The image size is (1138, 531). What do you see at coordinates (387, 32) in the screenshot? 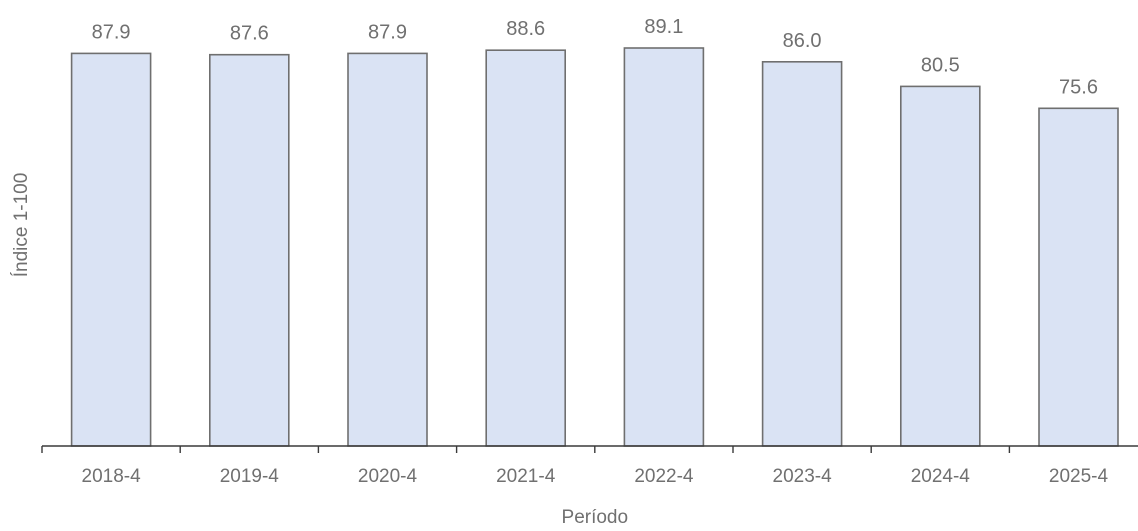
I see `data-label-2020-4: 87.9` at bounding box center [387, 32].